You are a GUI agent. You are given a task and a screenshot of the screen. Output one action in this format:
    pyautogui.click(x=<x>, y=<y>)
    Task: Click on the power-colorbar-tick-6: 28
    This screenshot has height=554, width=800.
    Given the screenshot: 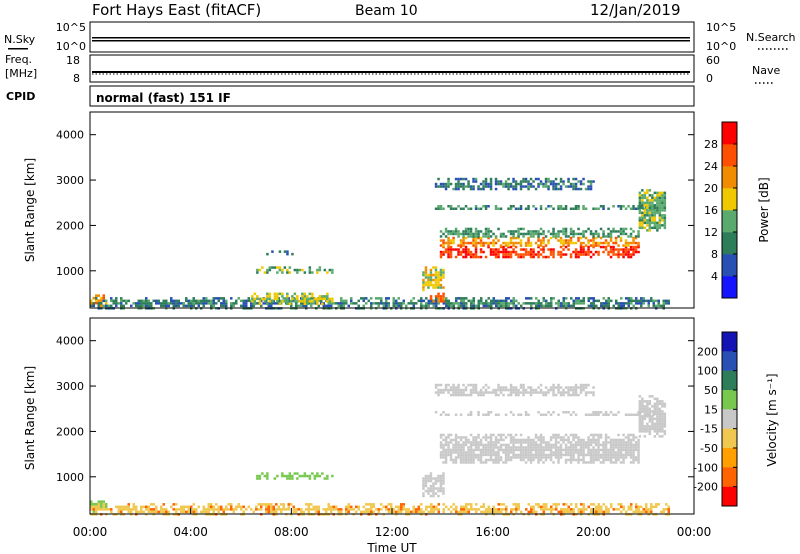 What is the action you would take?
    pyautogui.click(x=711, y=144)
    